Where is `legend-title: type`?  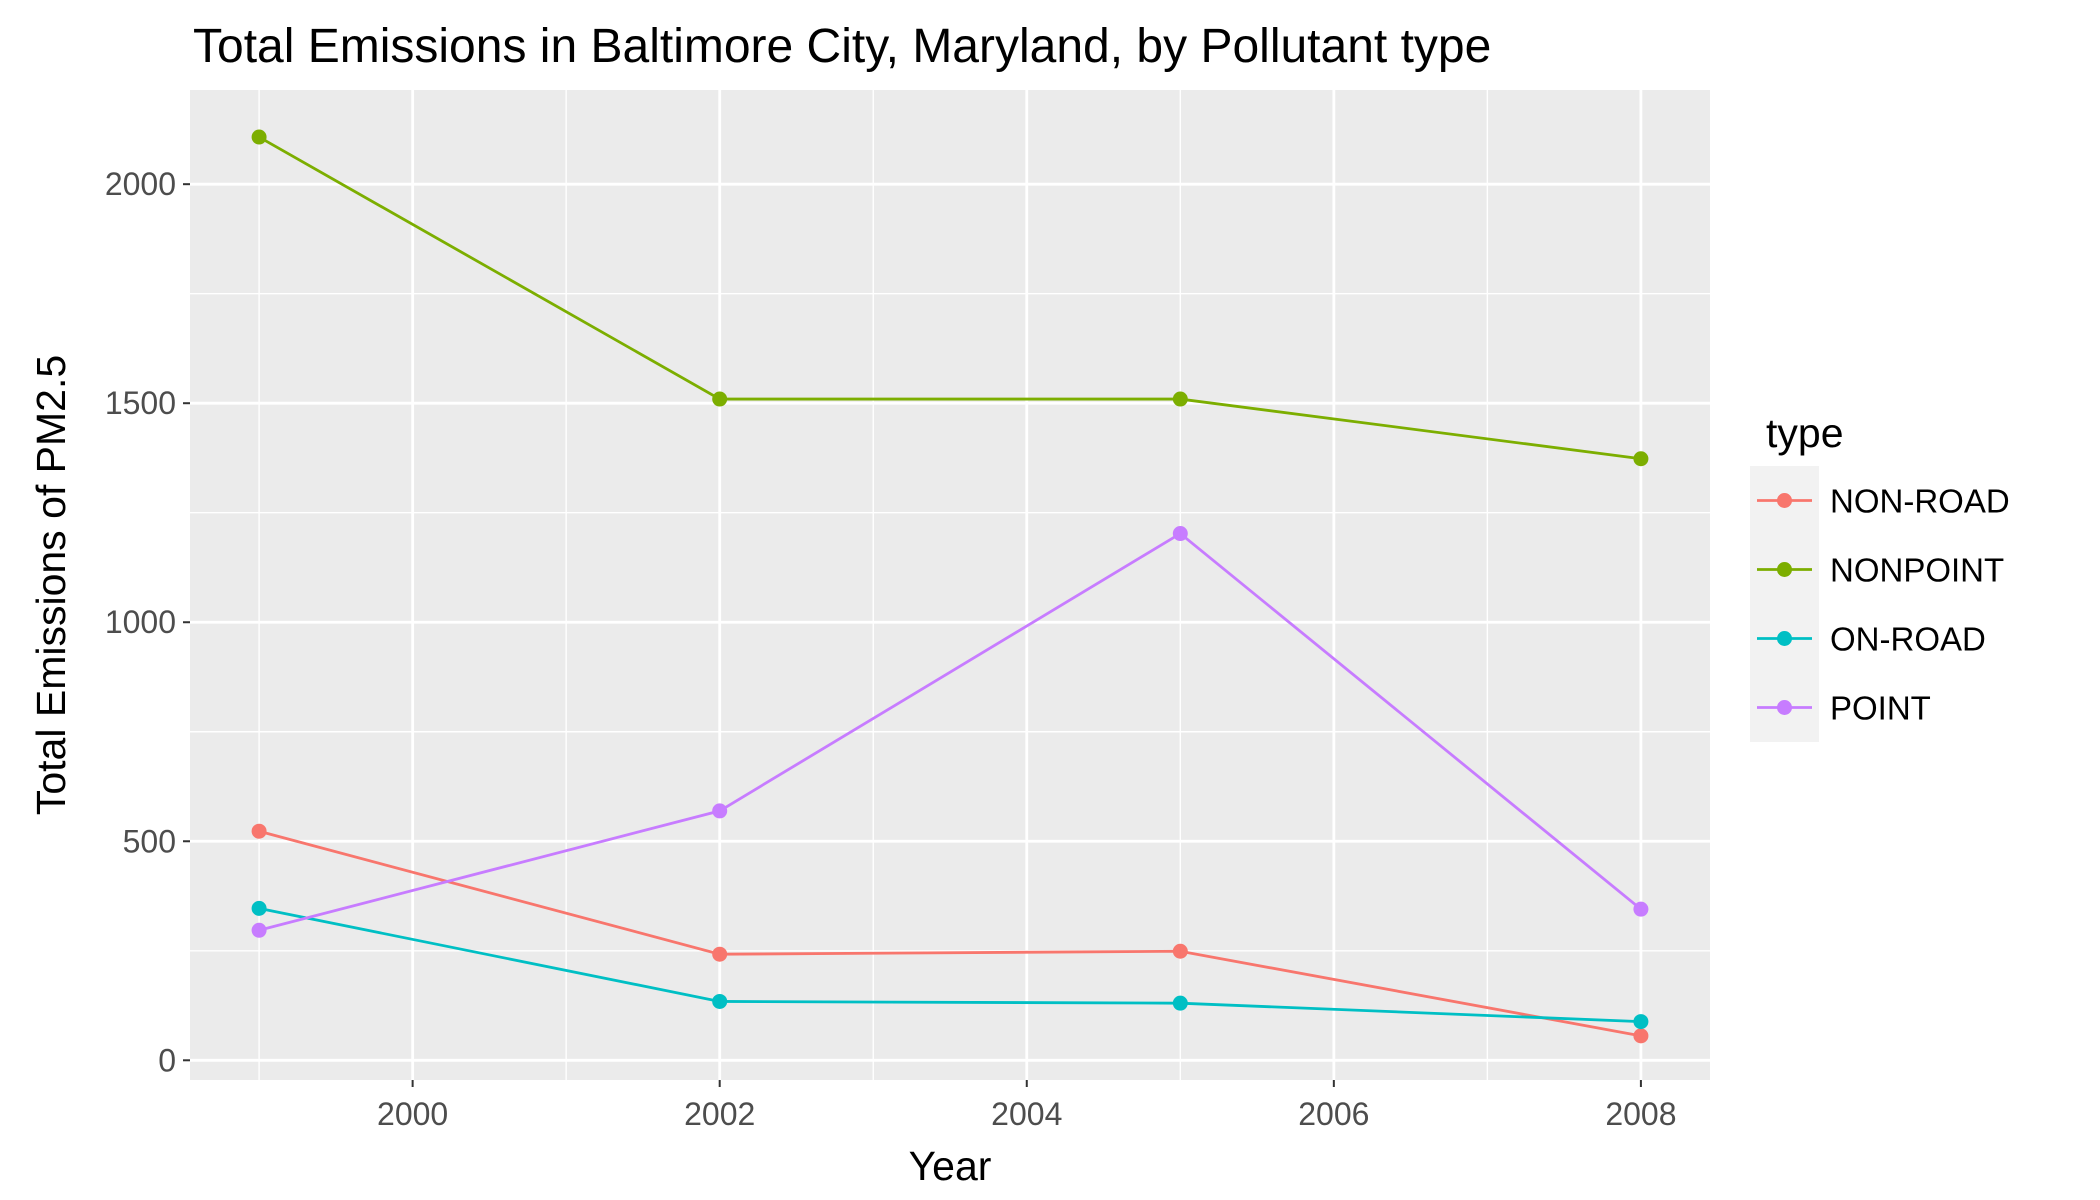
legend-title: type is located at coordinates (1805, 433).